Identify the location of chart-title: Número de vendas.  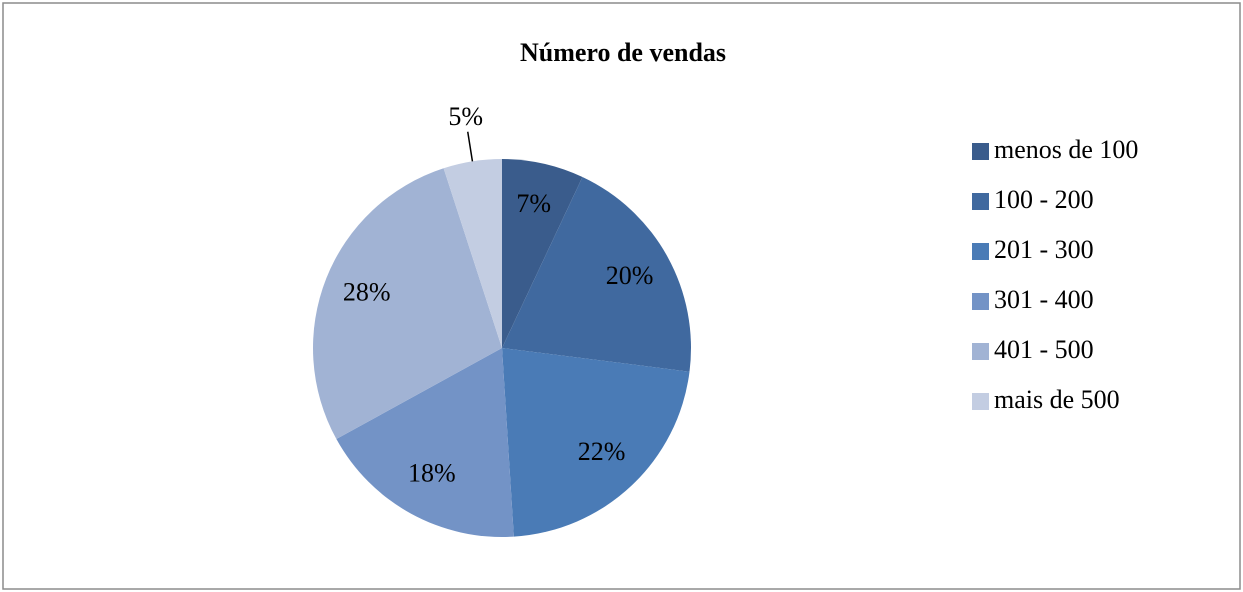
(623, 52).